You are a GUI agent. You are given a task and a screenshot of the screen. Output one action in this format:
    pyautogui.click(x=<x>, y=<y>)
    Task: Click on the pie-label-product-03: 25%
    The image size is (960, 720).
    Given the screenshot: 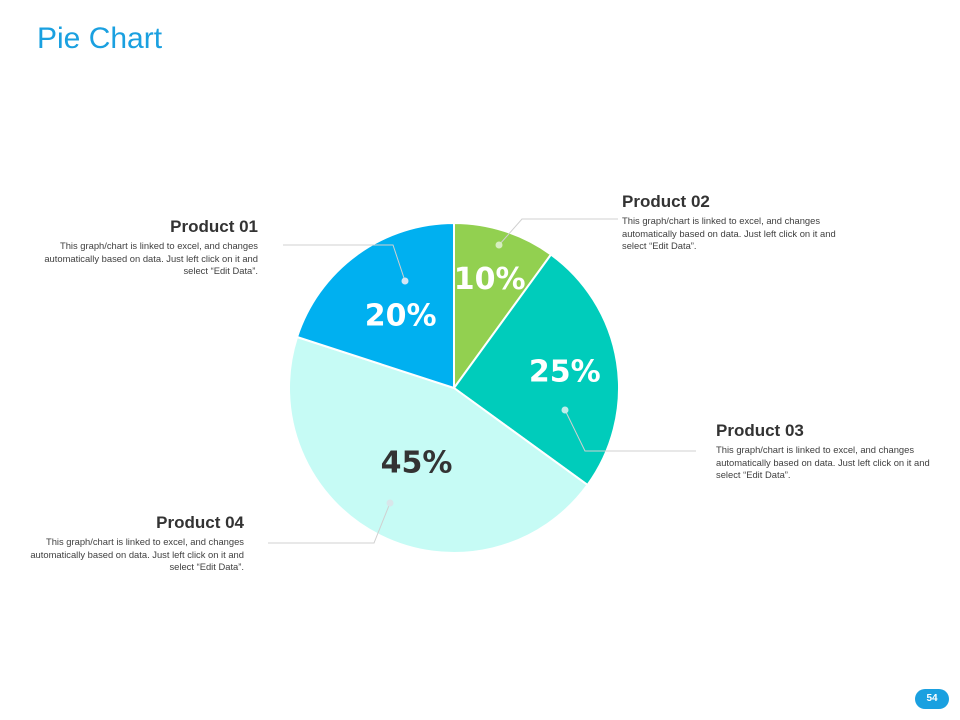 What is the action you would take?
    pyautogui.click(x=565, y=371)
    